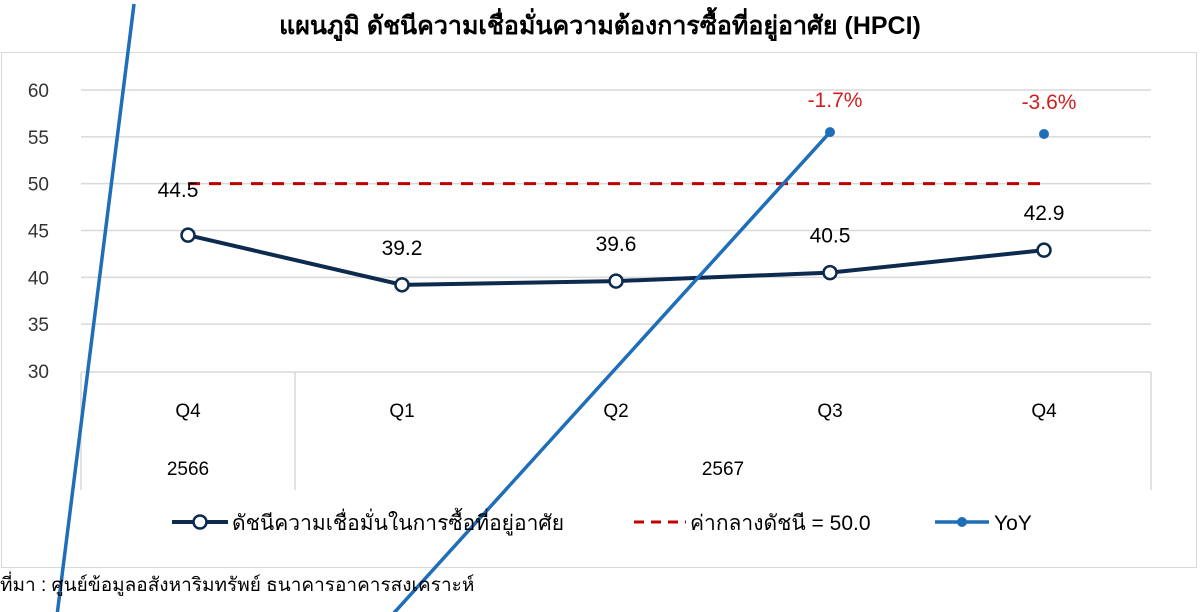  What do you see at coordinates (723, 469) in the screenshot?
I see `year-label: 2567` at bounding box center [723, 469].